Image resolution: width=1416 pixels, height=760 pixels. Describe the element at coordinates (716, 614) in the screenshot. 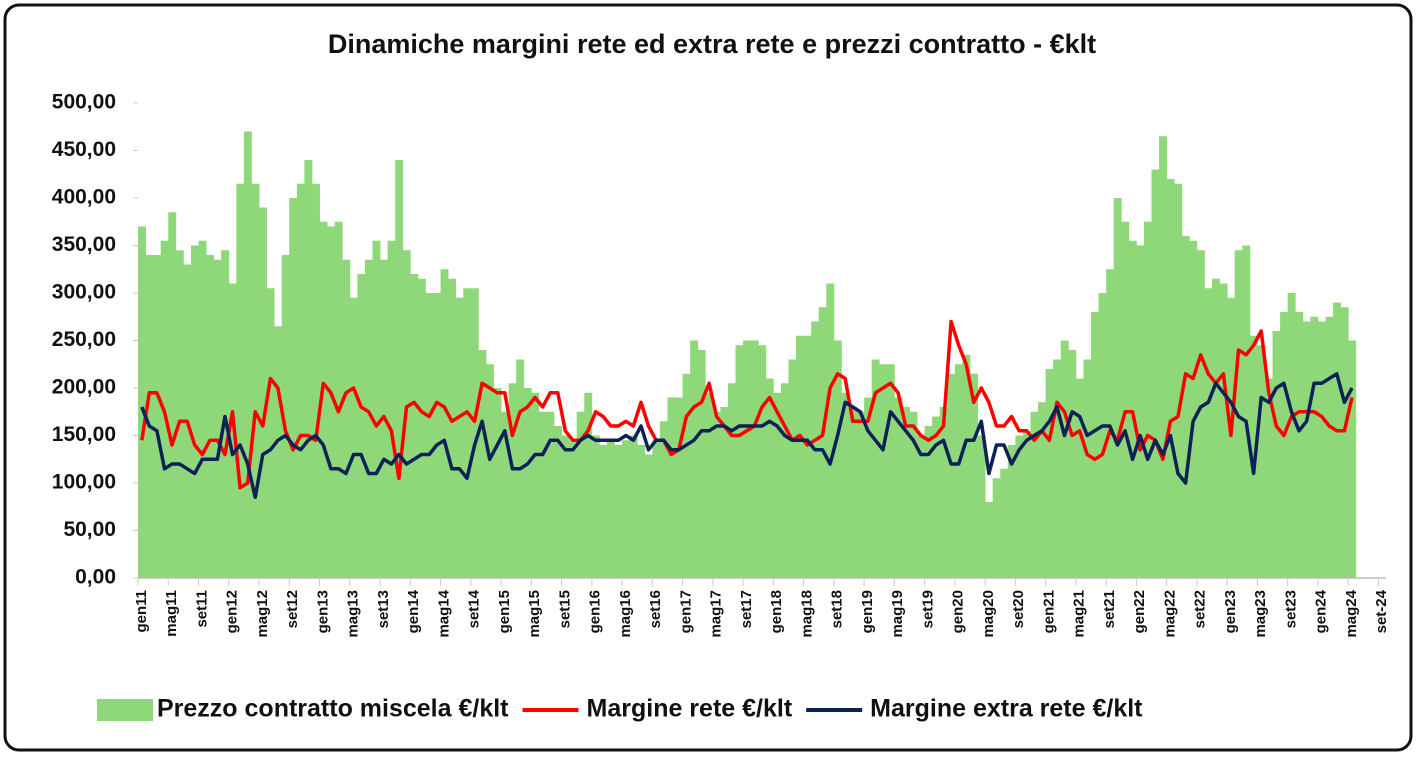

I see `x-tick-label: mag17` at that location.